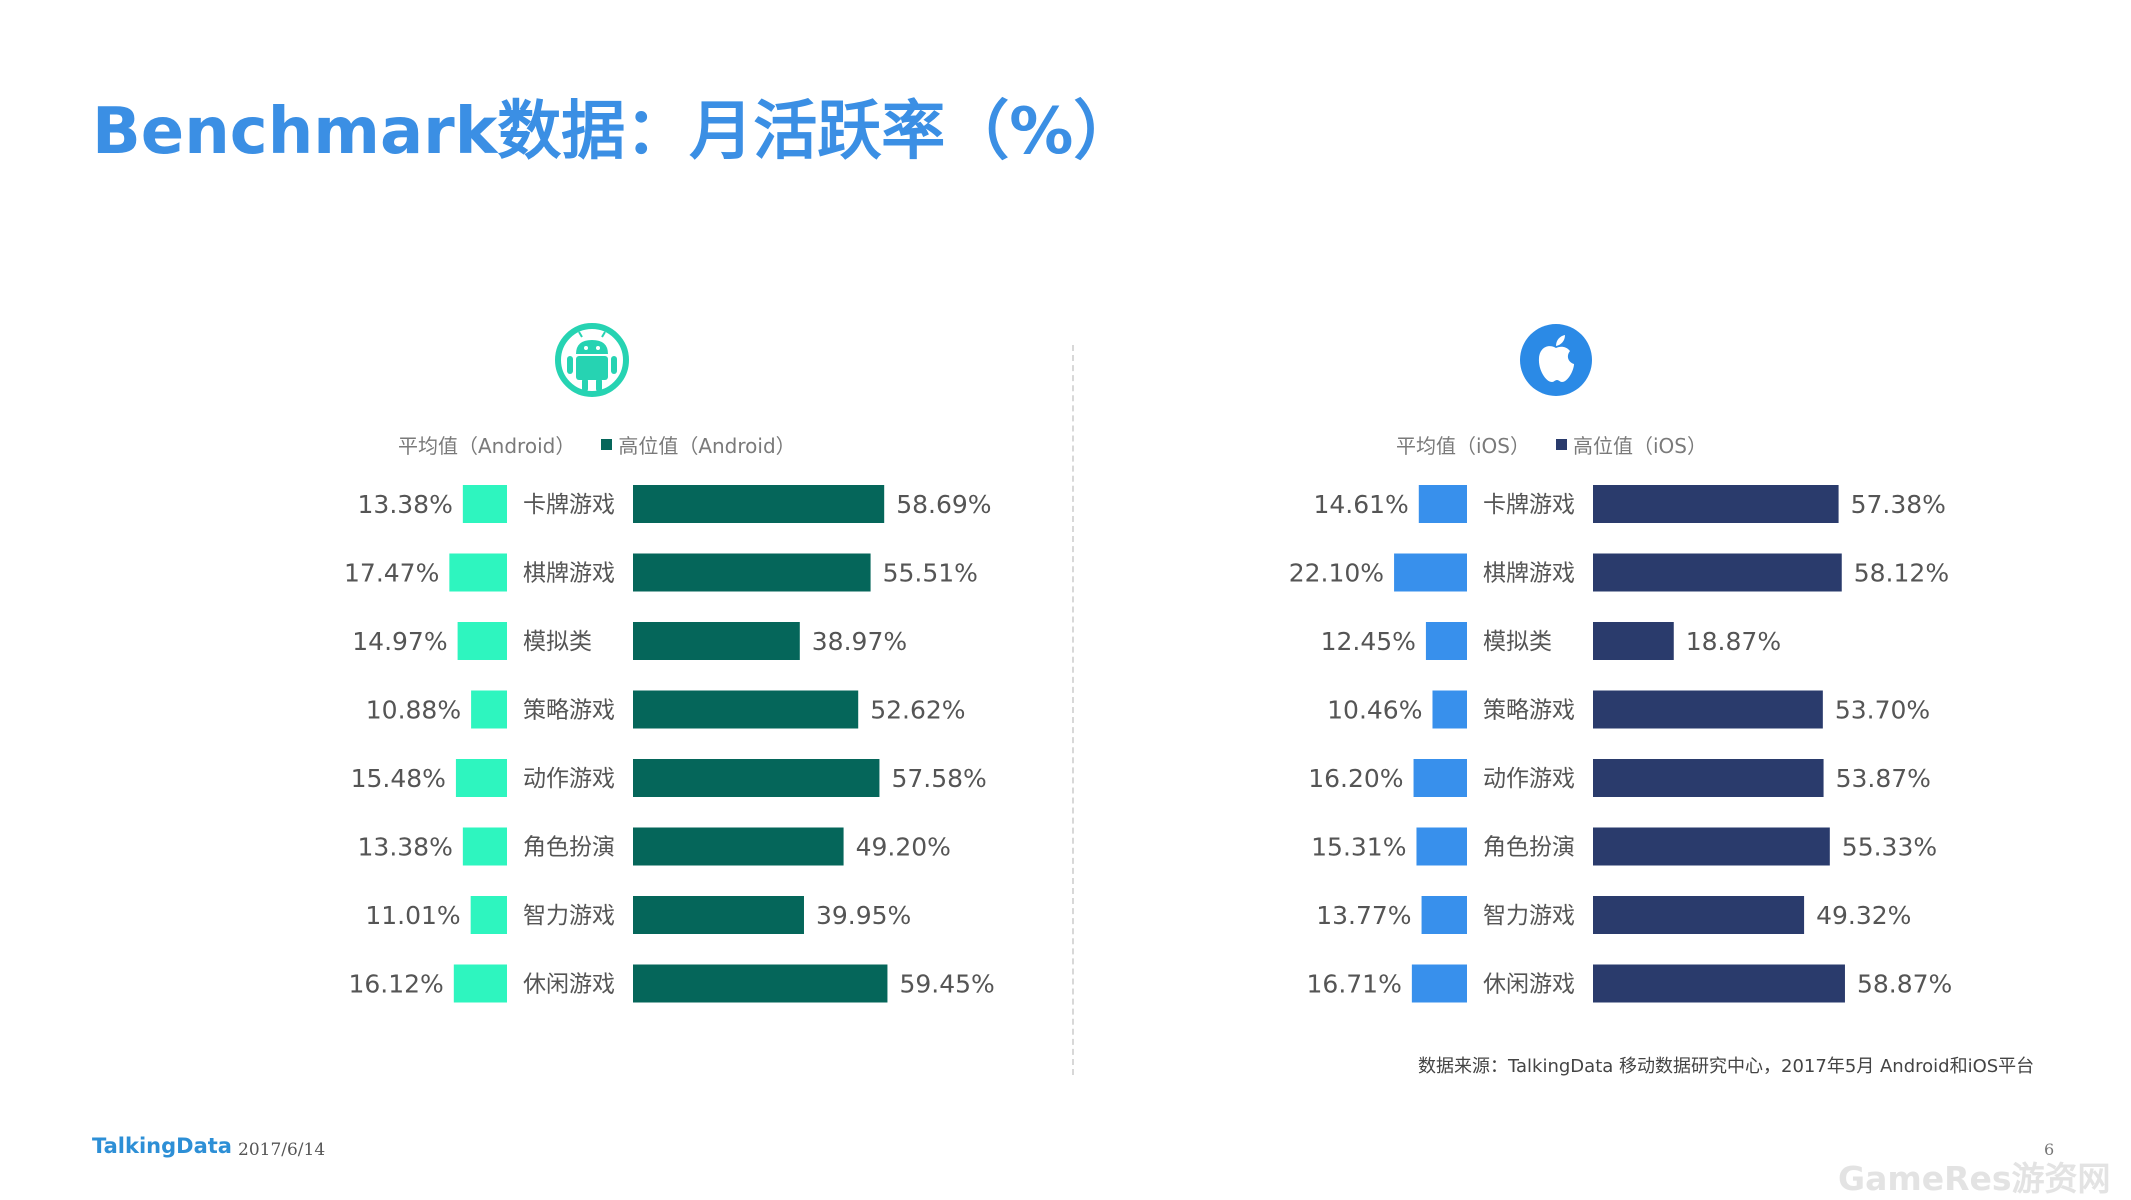 Image resolution: width=2131 pixels, height=1200 pixels. Describe the element at coordinates (1368, 641) in the screenshot. I see `ios-avg-label: 12.45%` at that location.